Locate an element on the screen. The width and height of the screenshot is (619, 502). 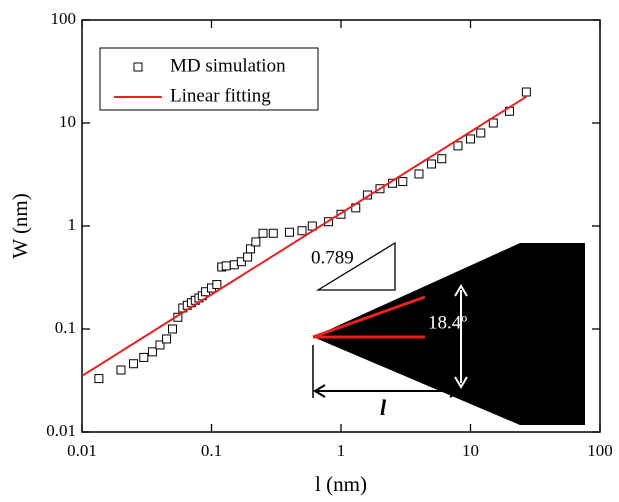
y-tick-label: 0.1 is located at coordinates (65, 327).